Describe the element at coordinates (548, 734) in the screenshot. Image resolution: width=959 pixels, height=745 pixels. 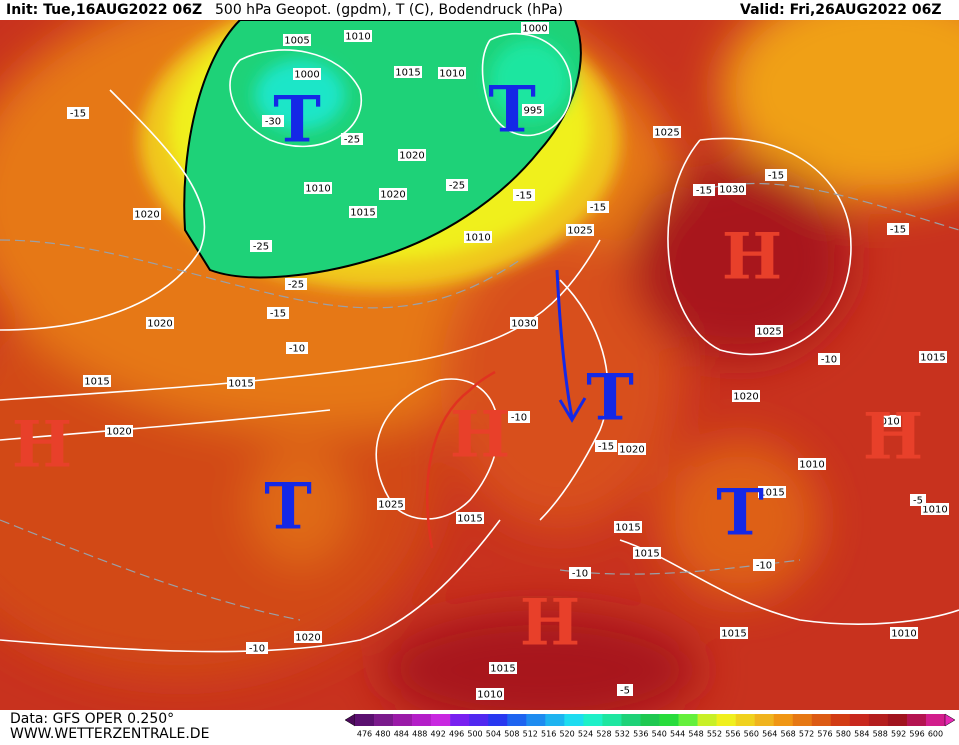
I see `colorbar-label: 516` at that location.